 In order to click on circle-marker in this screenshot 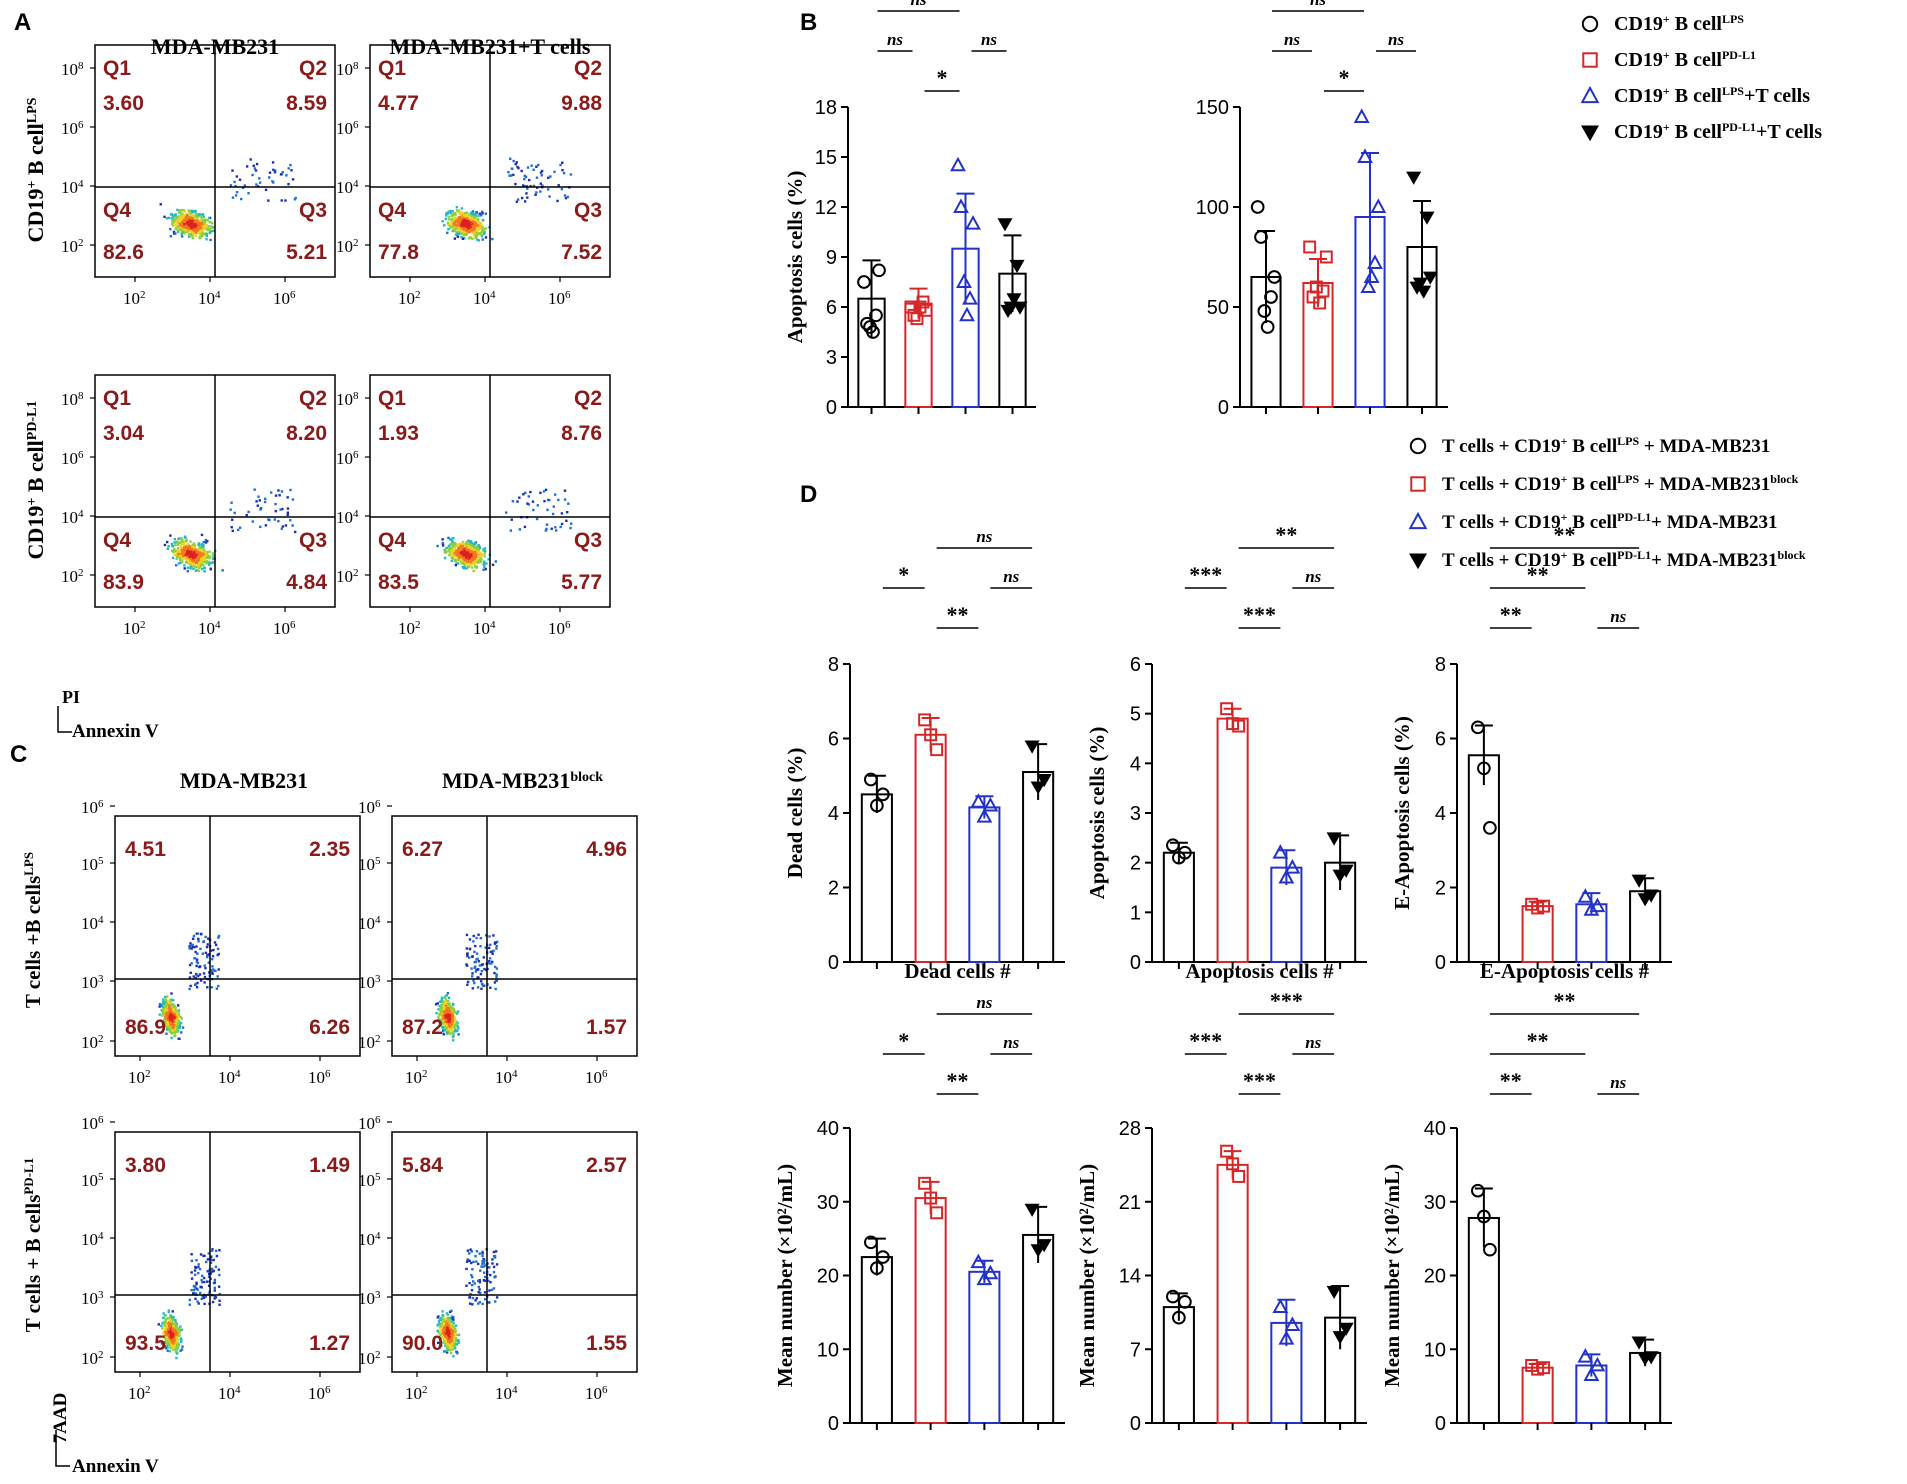, I will do `click(1478, 1190)`.